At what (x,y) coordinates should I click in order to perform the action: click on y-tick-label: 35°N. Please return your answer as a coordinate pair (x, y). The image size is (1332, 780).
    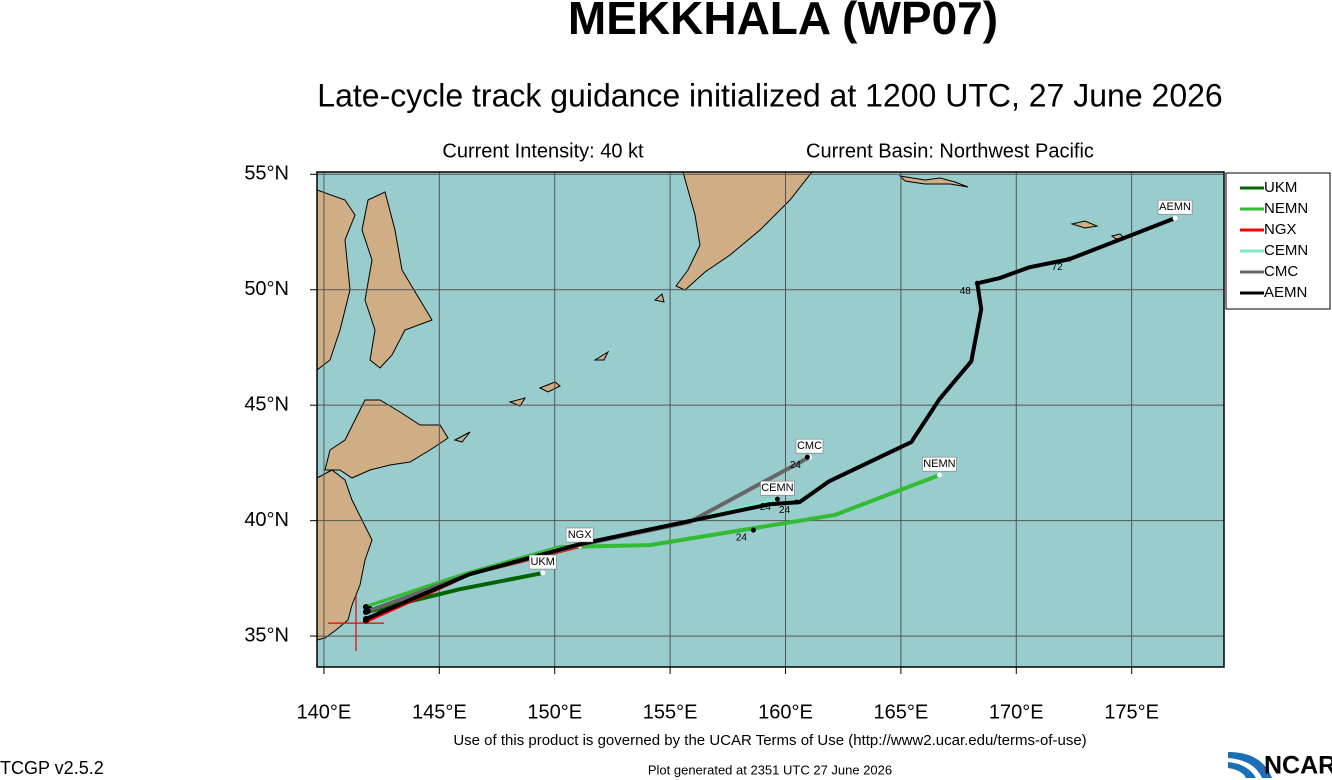
    Looking at the image, I should click on (266, 635).